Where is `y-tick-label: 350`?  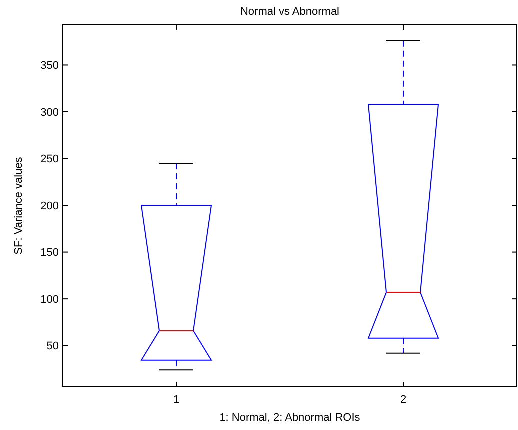 y-tick-label: 350 is located at coordinates (49, 66).